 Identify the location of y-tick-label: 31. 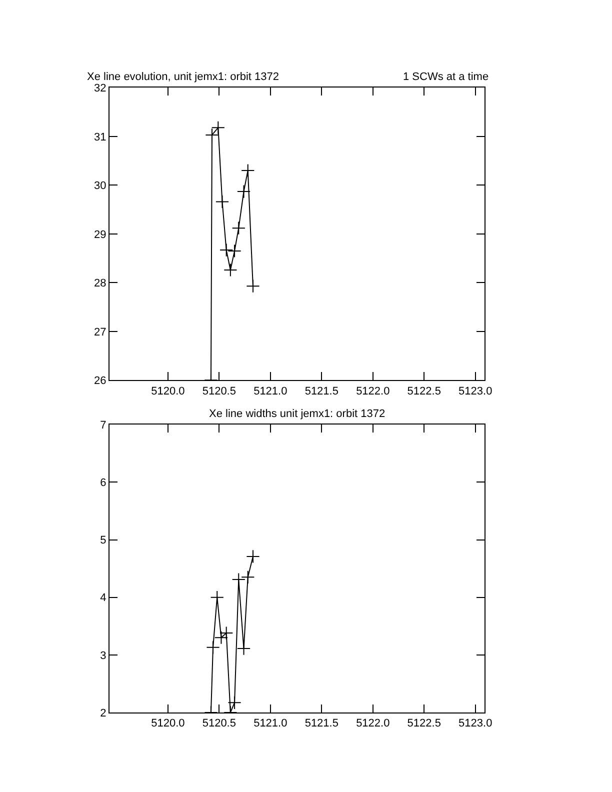
(100, 137).